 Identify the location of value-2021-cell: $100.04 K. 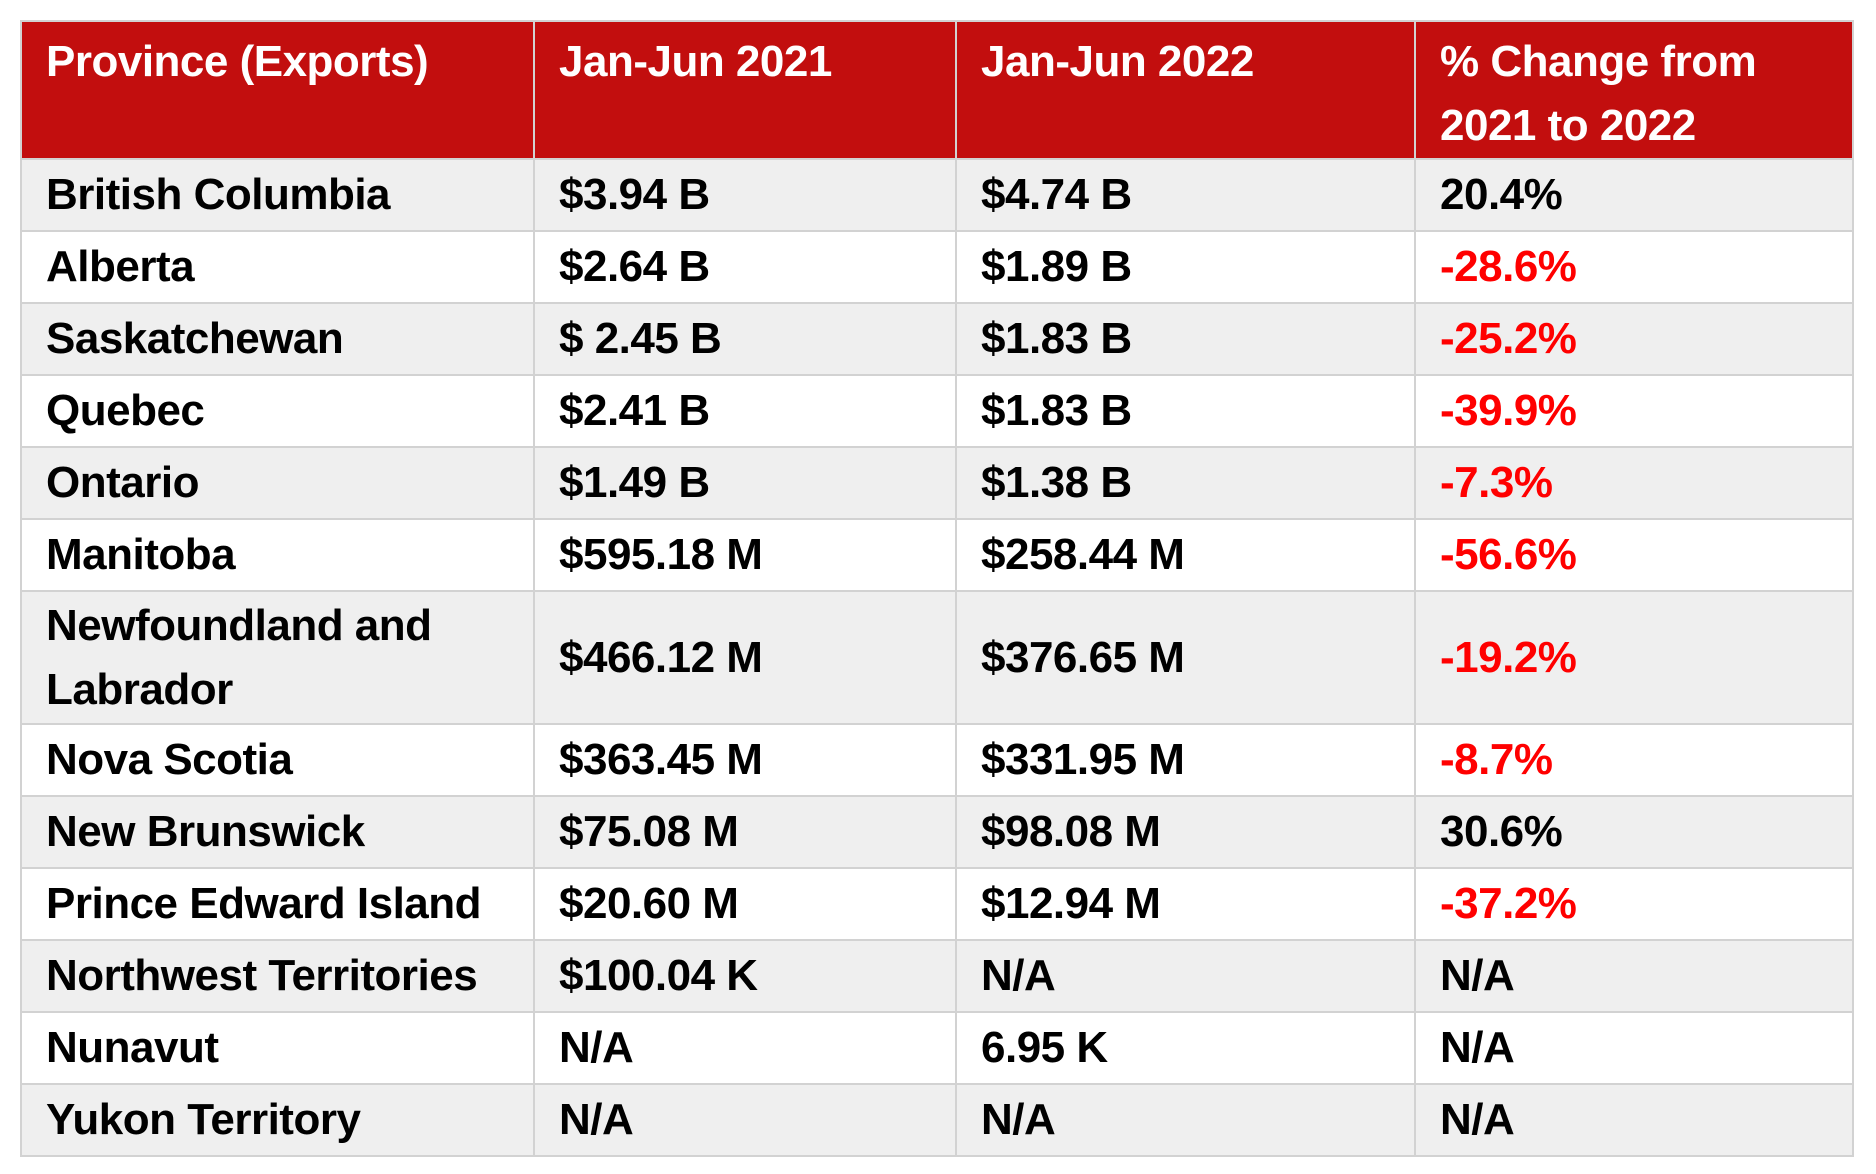
(745, 976).